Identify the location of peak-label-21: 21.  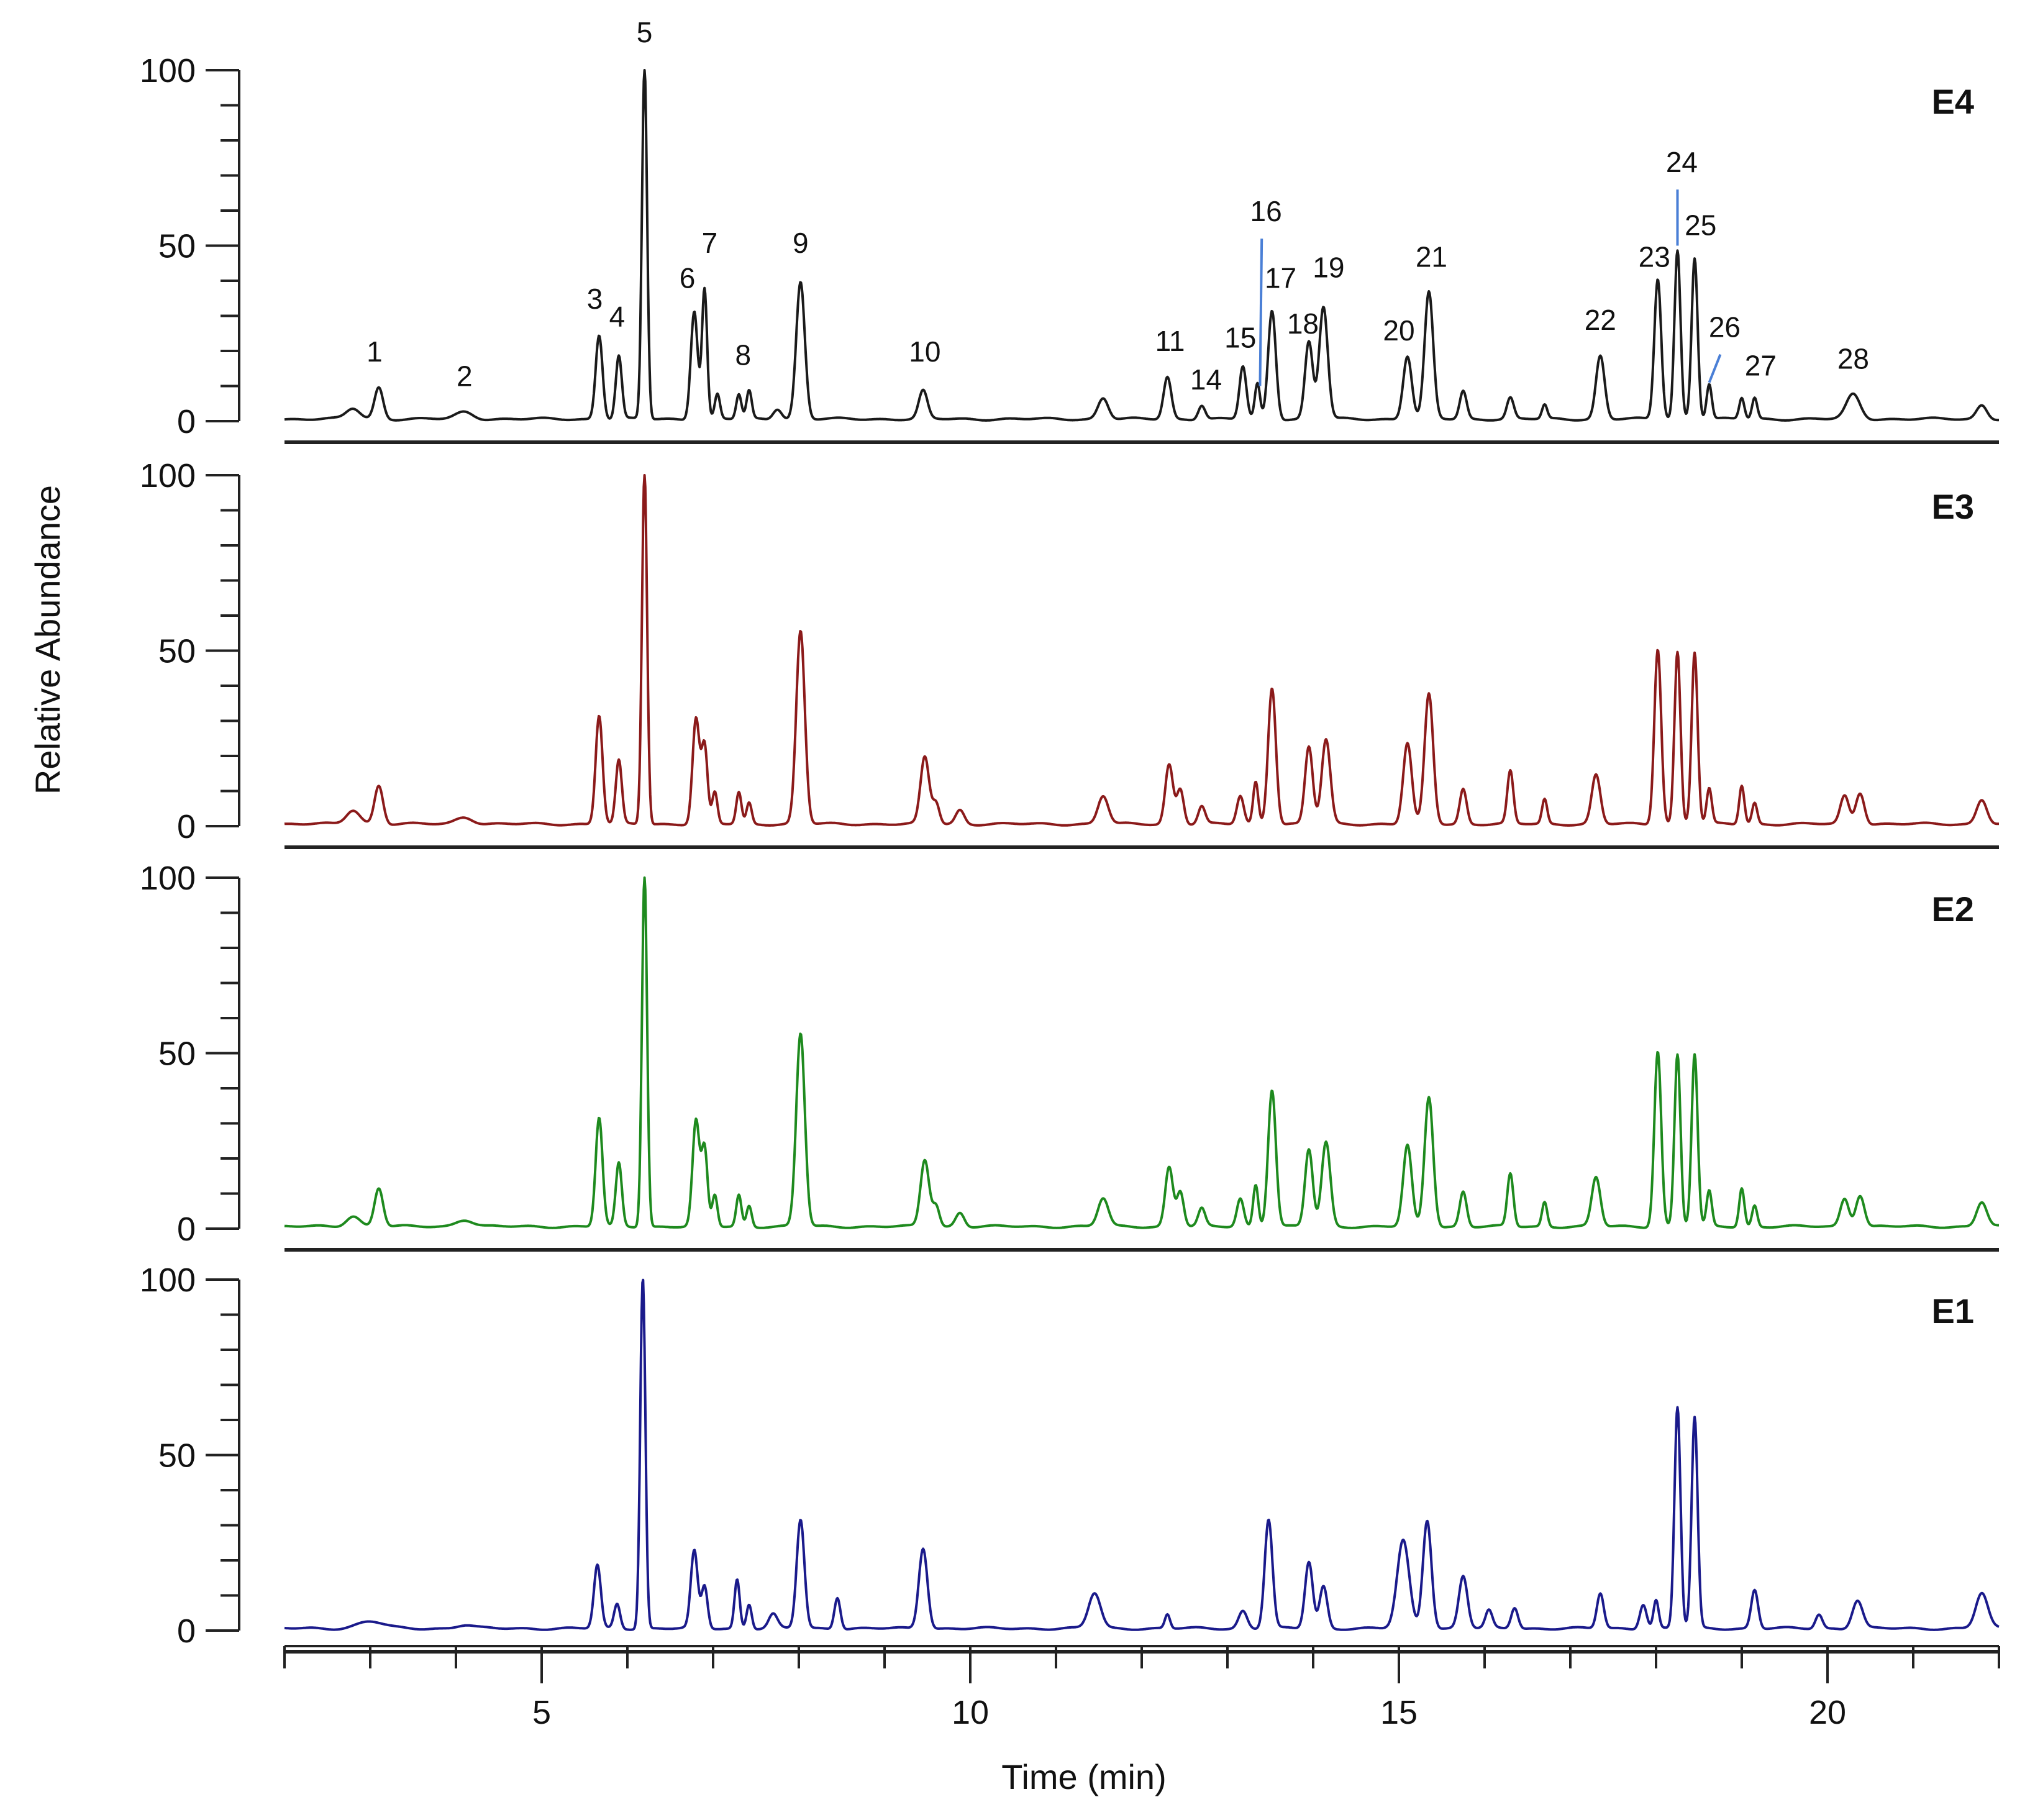
(1431, 256).